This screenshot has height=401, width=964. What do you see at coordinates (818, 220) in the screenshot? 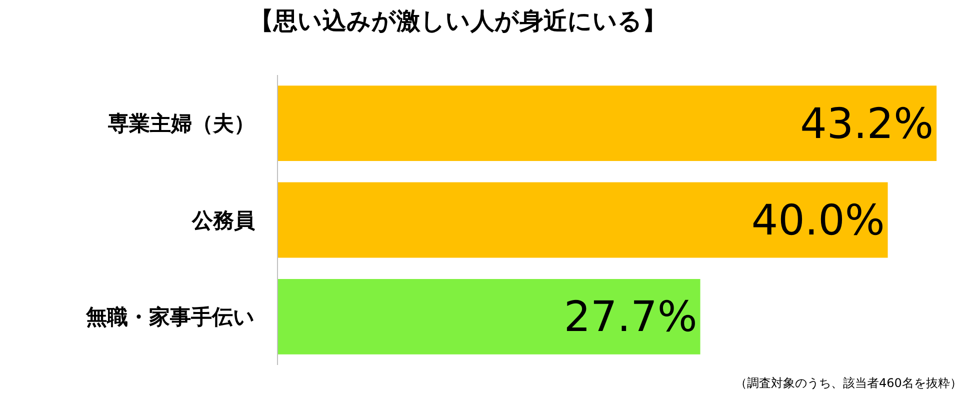
I see `data-label: 40.0%` at bounding box center [818, 220].